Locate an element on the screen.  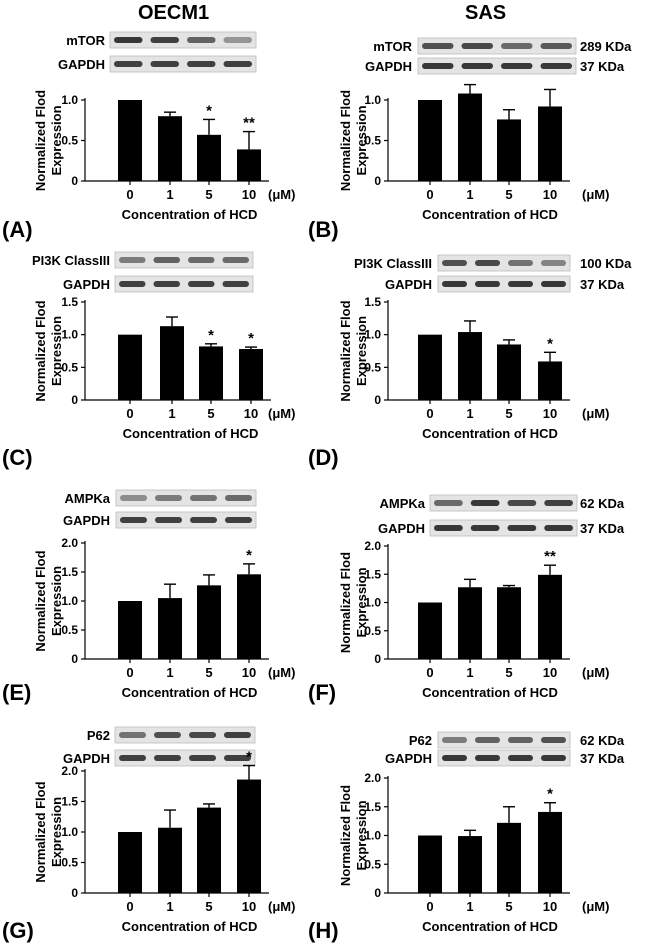
significance-marker: ** is located at coordinates (550, 556).